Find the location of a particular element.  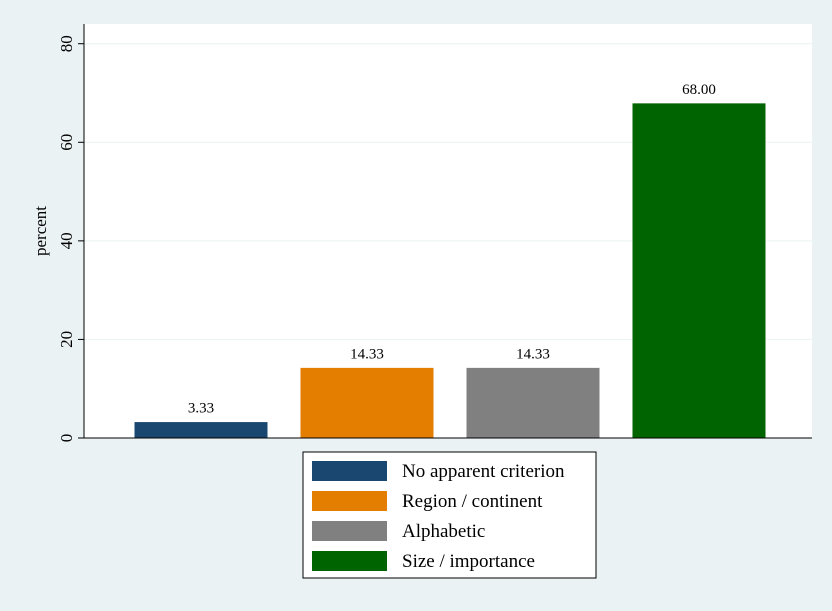

y-axis-title: percent is located at coordinates (40, 231).